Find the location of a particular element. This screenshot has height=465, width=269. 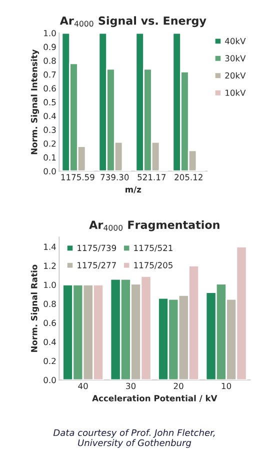

legend-label: 10kV is located at coordinates (236, 92).